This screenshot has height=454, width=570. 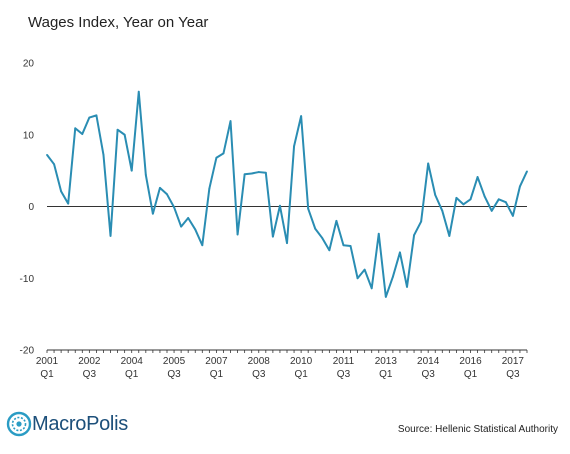 I want to click on logo-text: MacroPolis, so click(x=80, y=423).